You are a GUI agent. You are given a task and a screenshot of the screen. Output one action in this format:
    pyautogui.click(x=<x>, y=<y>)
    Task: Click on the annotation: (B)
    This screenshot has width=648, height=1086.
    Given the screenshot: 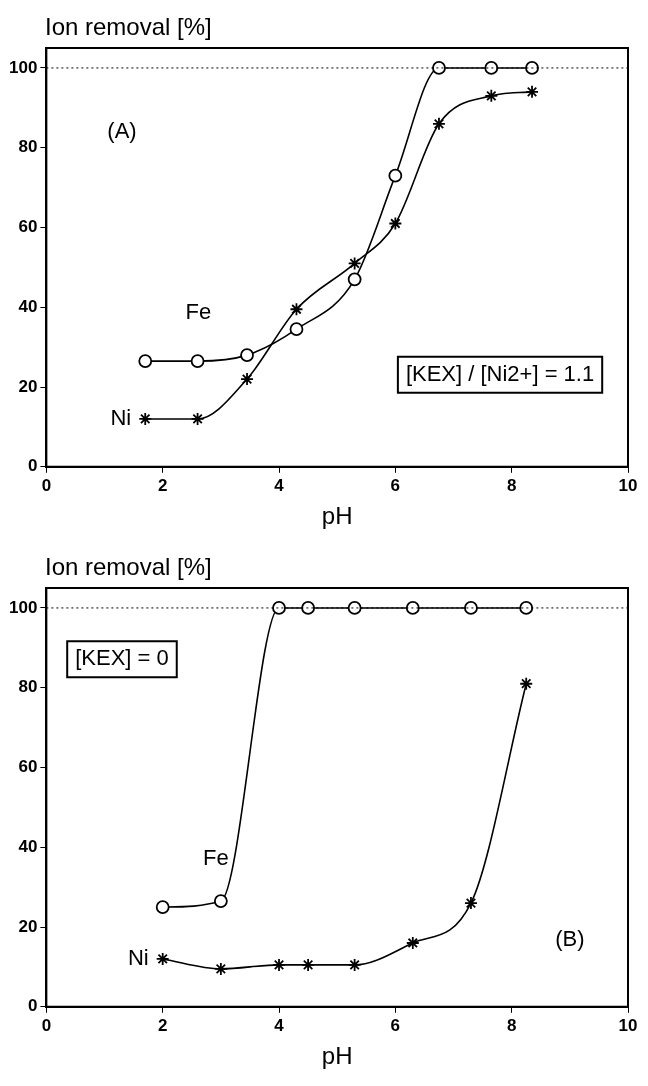 What is the action you would take?
    pyautogui.click(x=570, y=938)
    